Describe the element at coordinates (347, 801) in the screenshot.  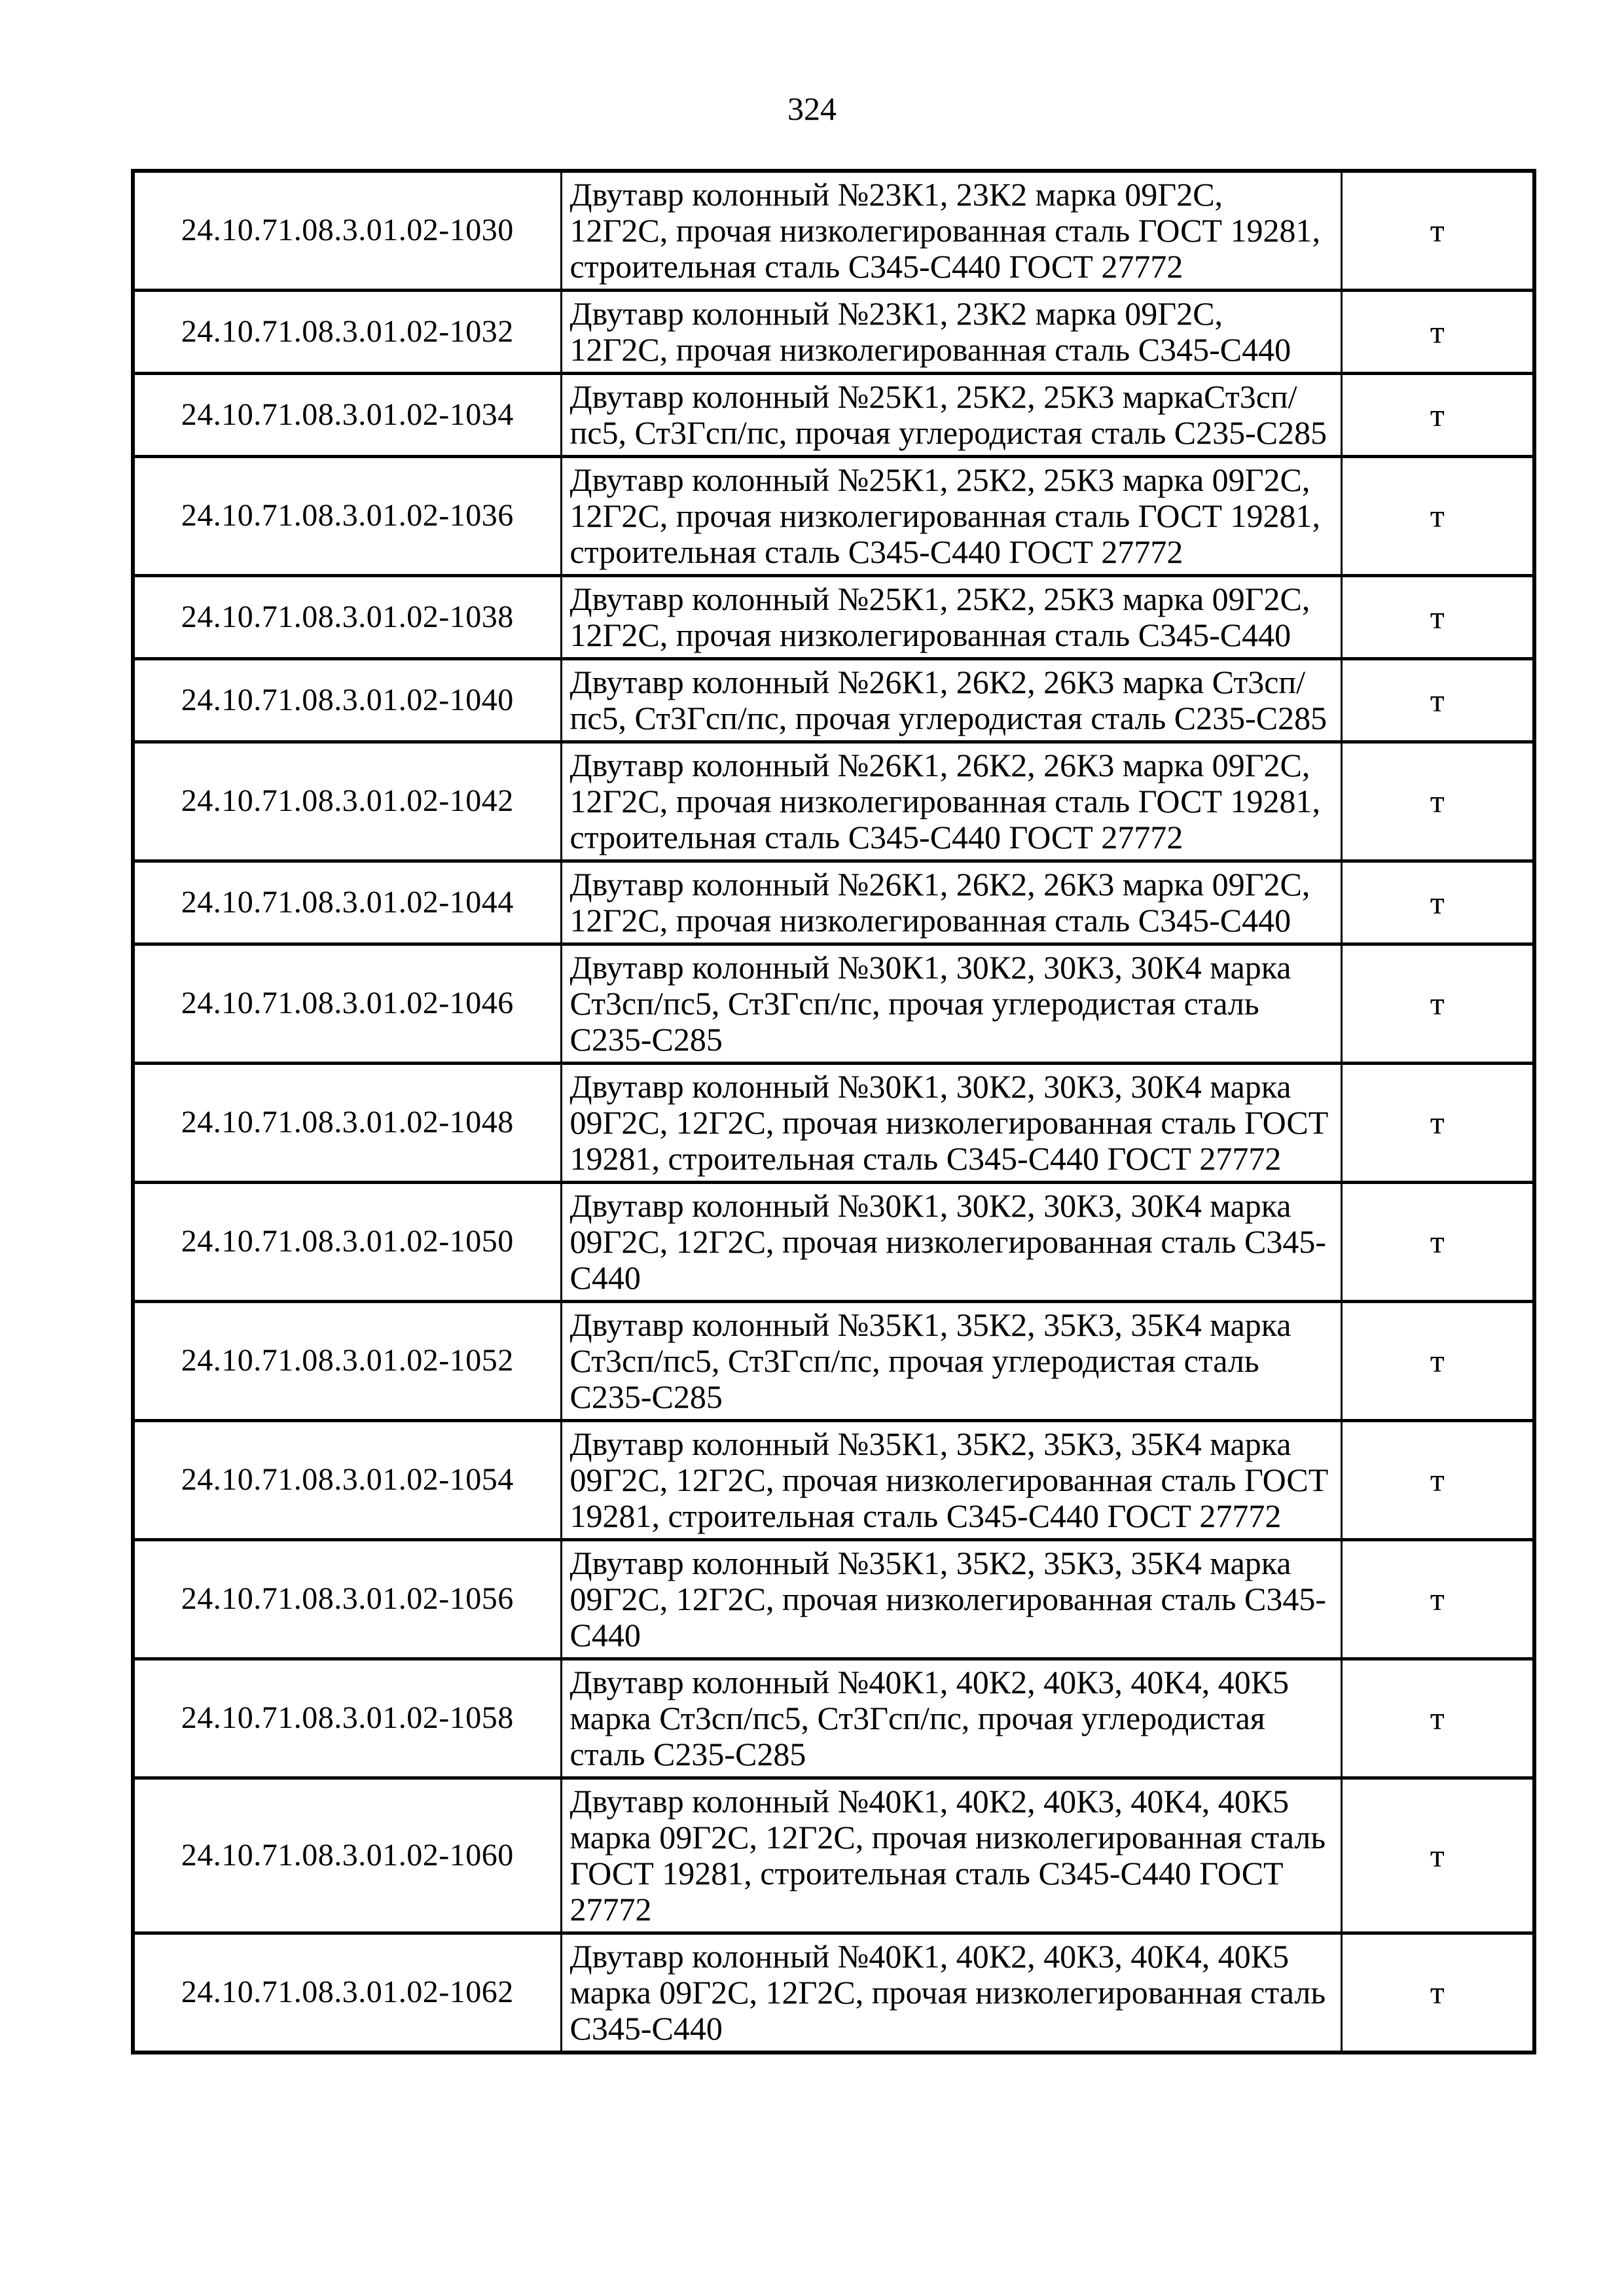
I see `code-cell: 24.10.71.08.3.01.02-1042` at that location.